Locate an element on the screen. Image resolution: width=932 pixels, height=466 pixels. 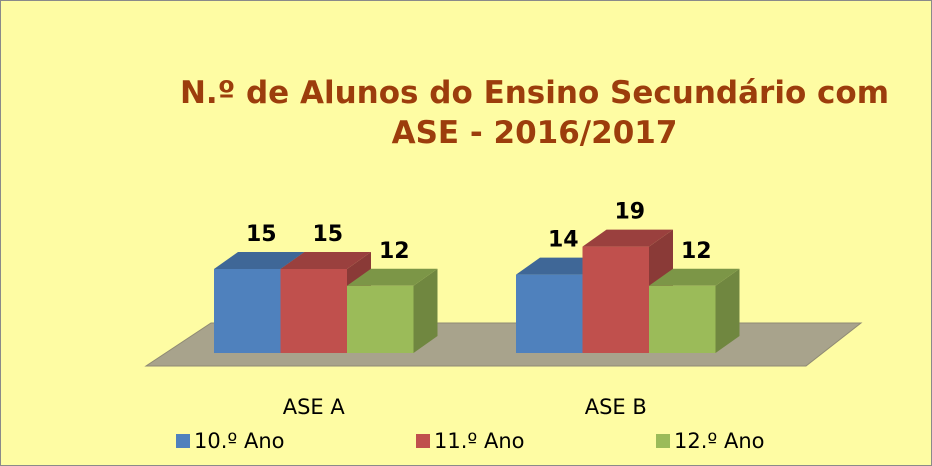
legend-label: 11.º Ano is located at coordinates (479, 441).